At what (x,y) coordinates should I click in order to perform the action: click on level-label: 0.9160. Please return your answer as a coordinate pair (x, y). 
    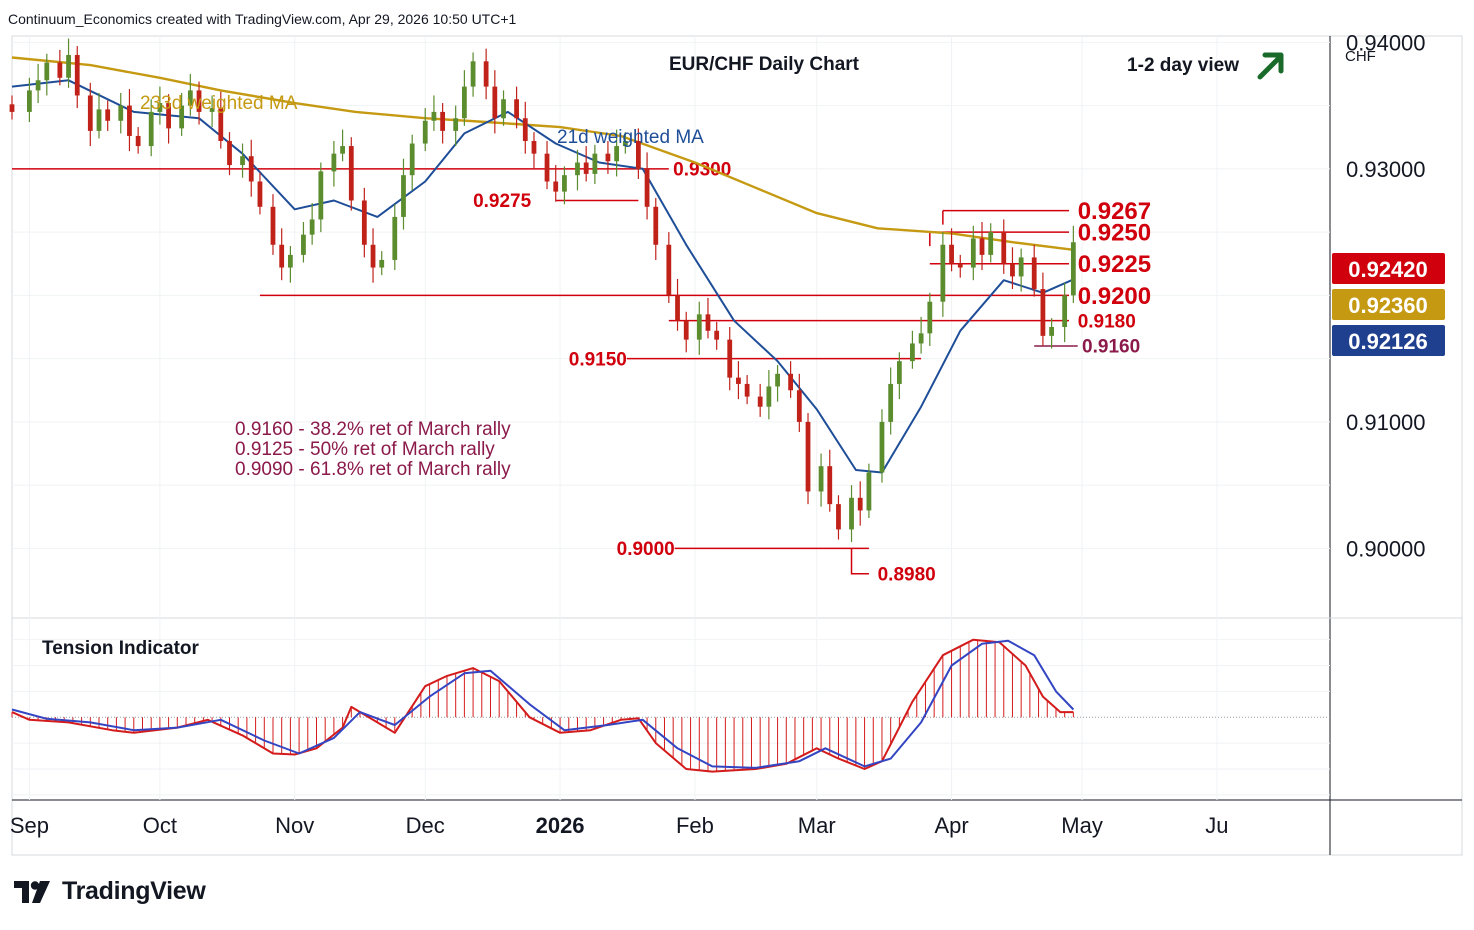
    Looking at the image, I should click on (1111, 347).